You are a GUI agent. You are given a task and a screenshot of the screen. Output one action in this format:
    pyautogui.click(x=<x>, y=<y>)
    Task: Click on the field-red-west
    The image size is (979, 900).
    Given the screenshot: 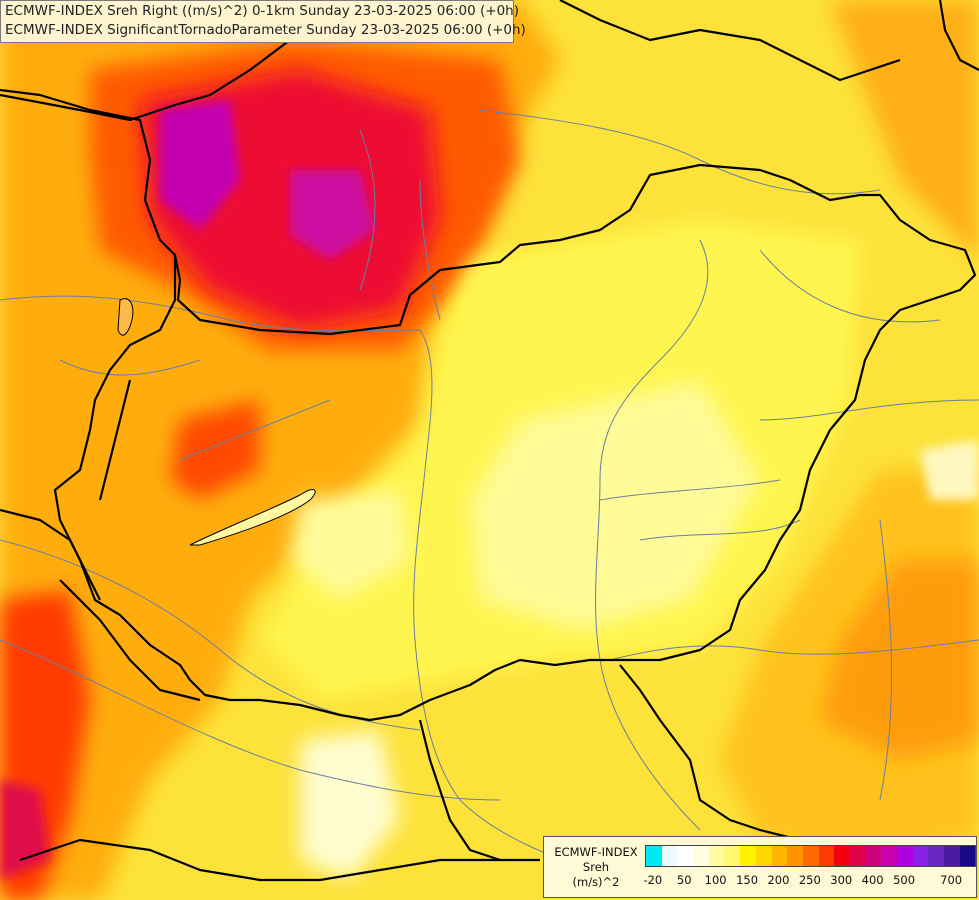 What is the action you would take?
    pyautogui.click(x=215, y=450)
    